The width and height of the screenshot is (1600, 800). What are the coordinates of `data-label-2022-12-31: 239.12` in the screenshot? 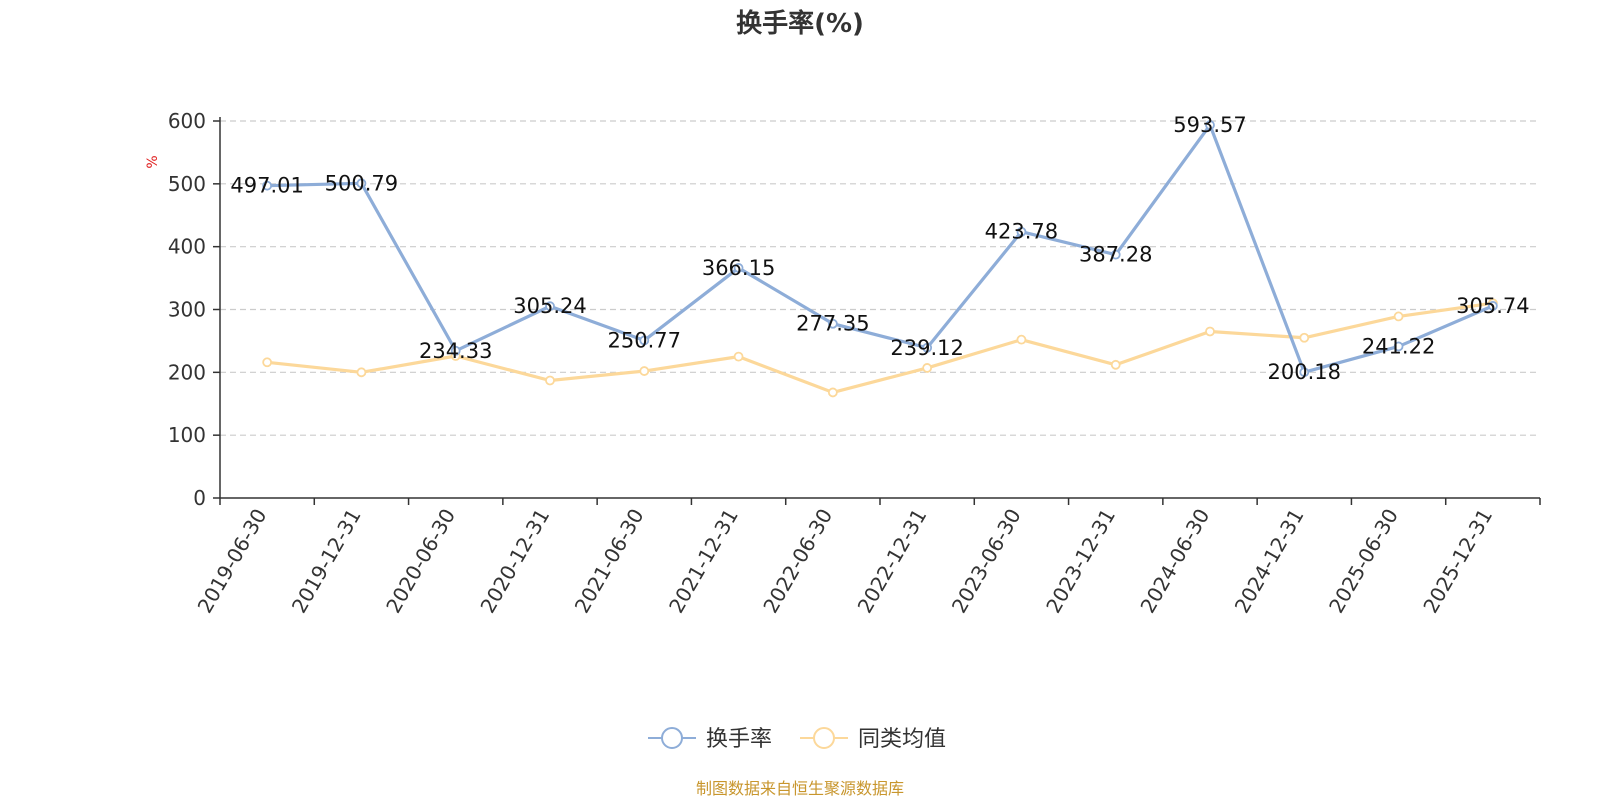 It's located at (926, 348).